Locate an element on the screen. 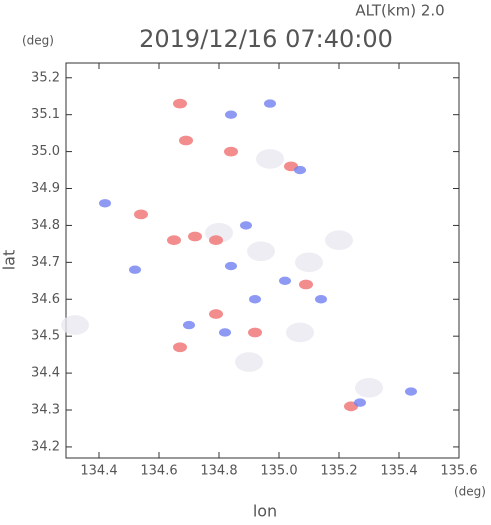 This screenshot has width=491, height=525. y-tick-label: 34.6 is located at coordinates (45, 299).